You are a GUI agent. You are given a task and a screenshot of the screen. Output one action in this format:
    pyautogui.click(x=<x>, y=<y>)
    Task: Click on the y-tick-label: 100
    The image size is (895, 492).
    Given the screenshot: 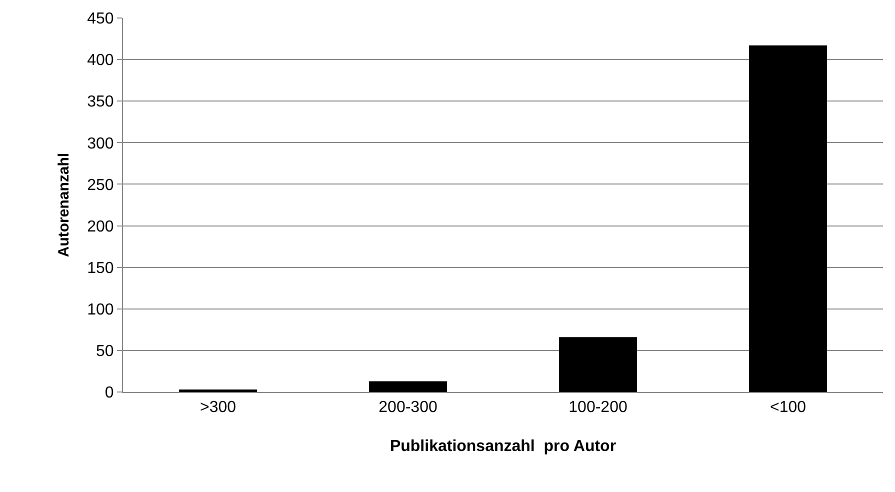 What is the action you would take?
    pyautogui.click(x=100, y=309)
    